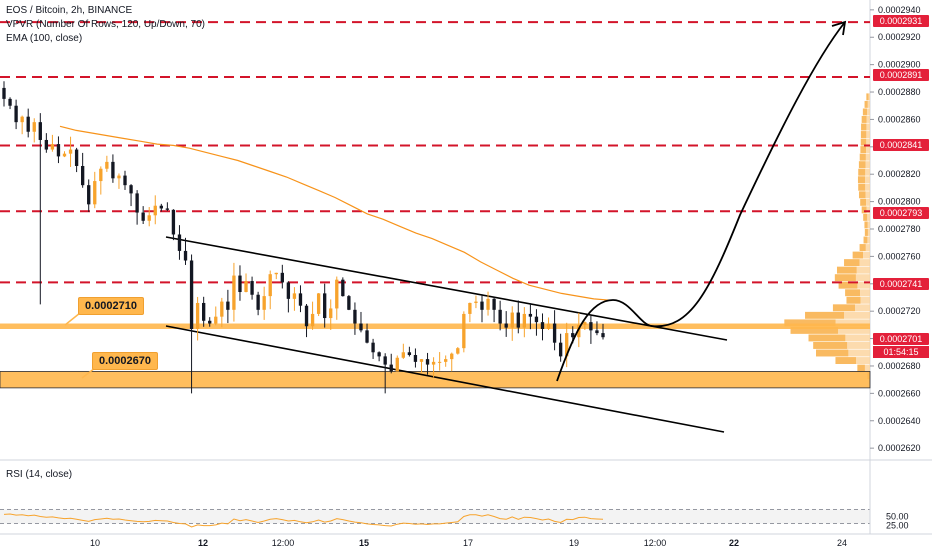 The width and height of the screenshot is (932, 550). Describe the element at coordinates (899, 311) in the screenshot. I see `price-tick-label: 0.0002720` at that location.